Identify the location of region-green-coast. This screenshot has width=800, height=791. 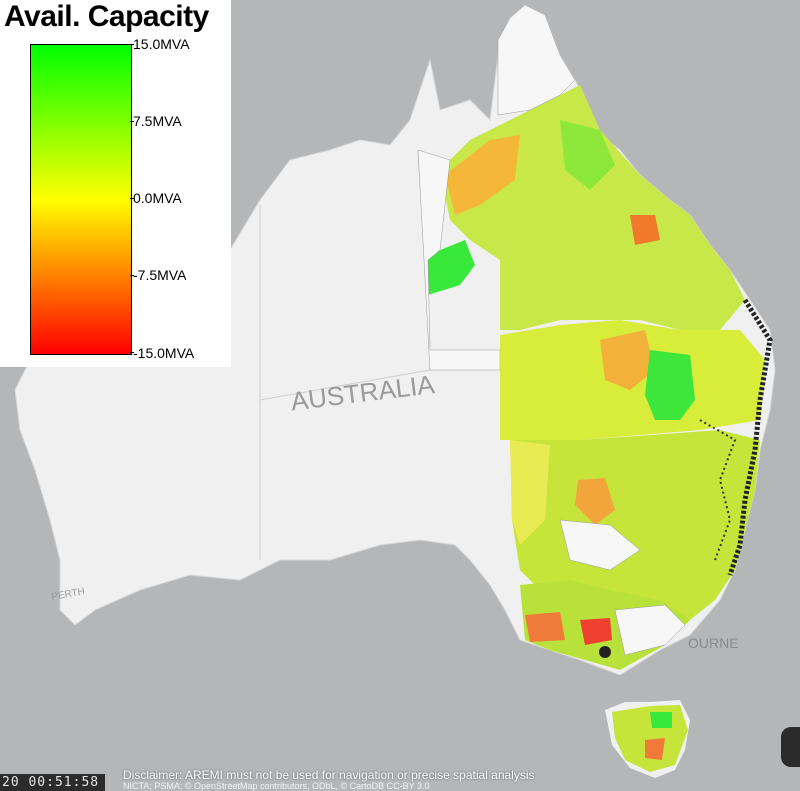
(587, 155).